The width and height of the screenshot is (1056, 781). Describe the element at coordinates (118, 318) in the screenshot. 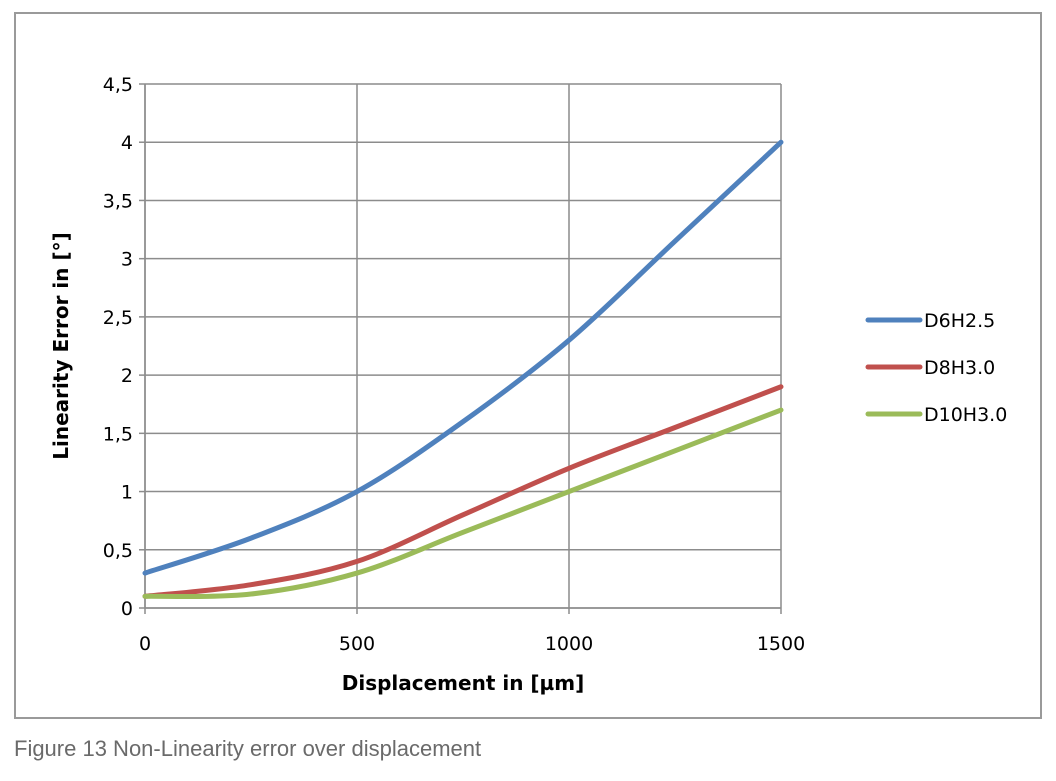

I see `y-tick-label: 2,5` at that location.